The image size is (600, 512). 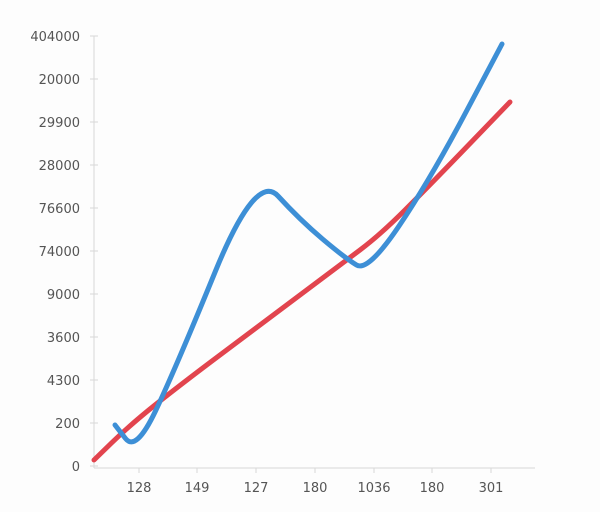 What do you see at coordinates (197, 488) in the screenshot?
I see `x-tick-label: 149` at bounding box center [197, 488].